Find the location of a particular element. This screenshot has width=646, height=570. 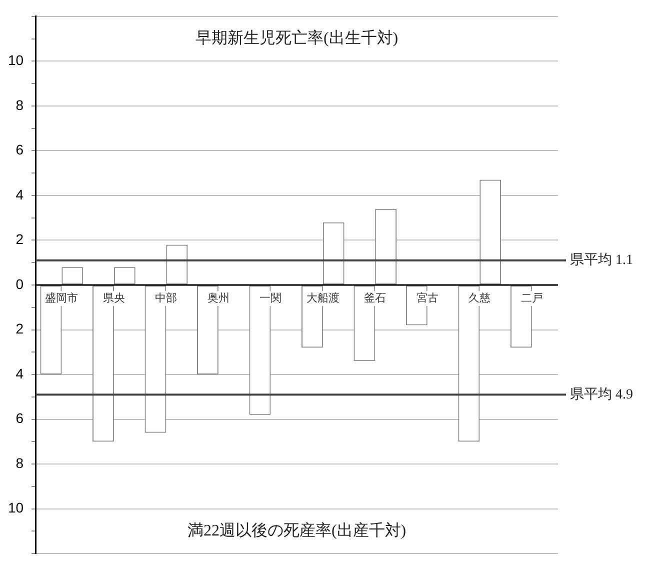

annotation: 満22週以後の死産率(出産千対) is located at coordinates (296, 530).